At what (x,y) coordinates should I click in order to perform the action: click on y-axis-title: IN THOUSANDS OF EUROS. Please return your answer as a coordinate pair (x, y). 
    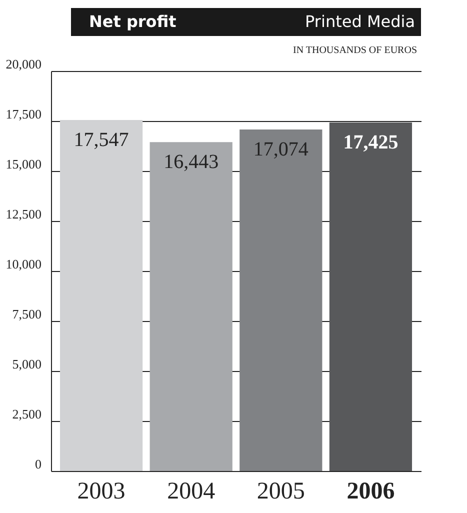
    Looking at the image, I should click on (355, 50).